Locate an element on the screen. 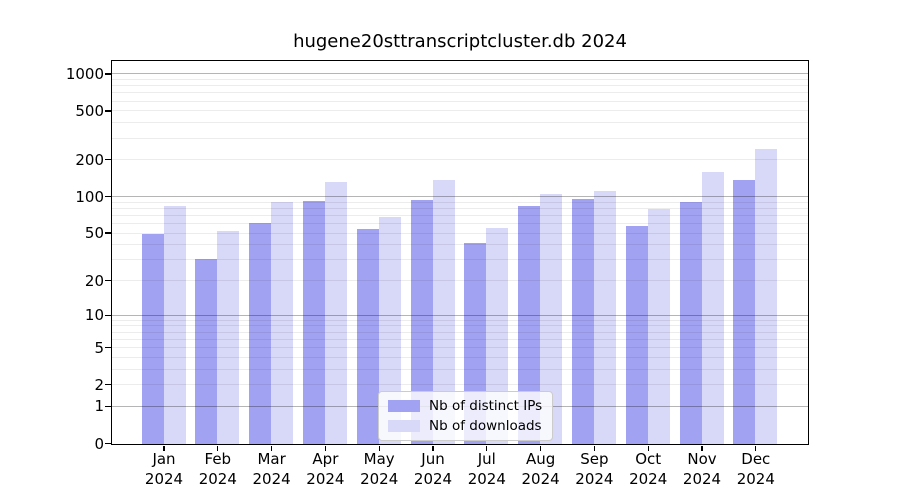 The height and width of the screenshot is (500, 900). bar-distinct-ips-feb is located at coordinates (206, 351).